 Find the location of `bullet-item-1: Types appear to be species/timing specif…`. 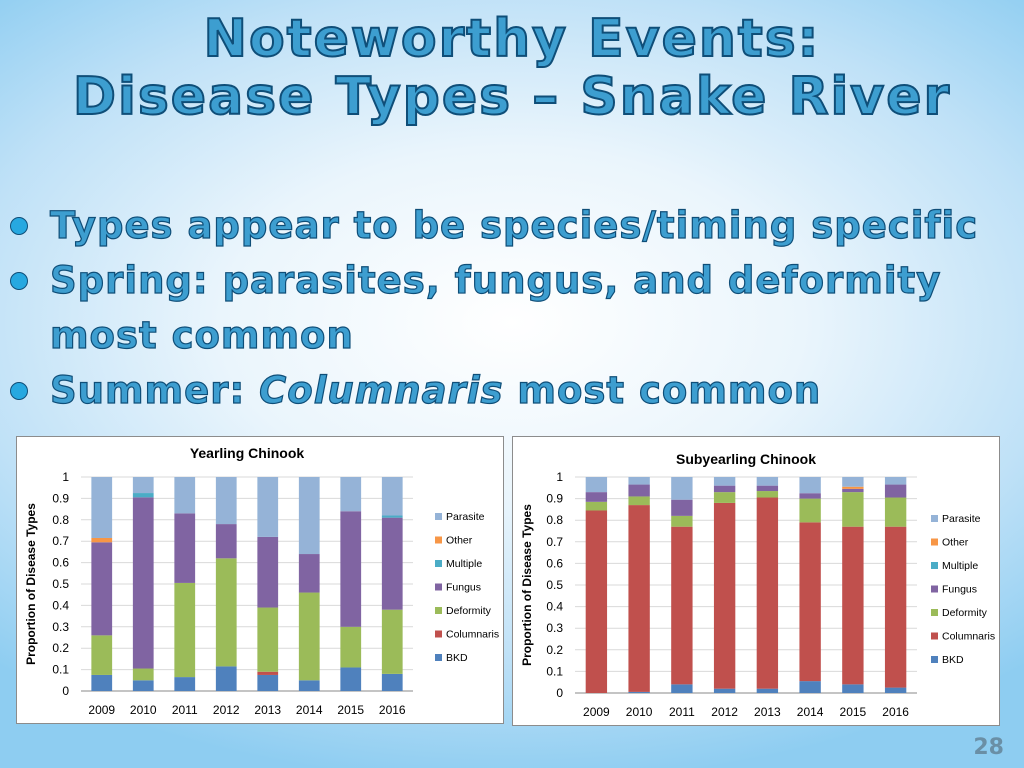

bullet-item-1: Types appear to be species/timing specif… is located at coordinates (513, 225).